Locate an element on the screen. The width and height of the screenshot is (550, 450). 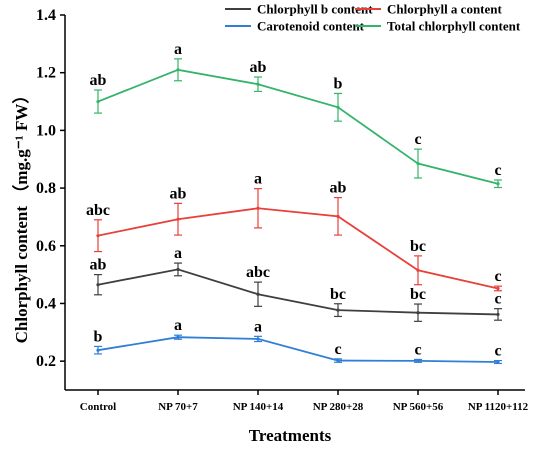
y-tick-label: 1.4 is located at coordinates (46, 15).